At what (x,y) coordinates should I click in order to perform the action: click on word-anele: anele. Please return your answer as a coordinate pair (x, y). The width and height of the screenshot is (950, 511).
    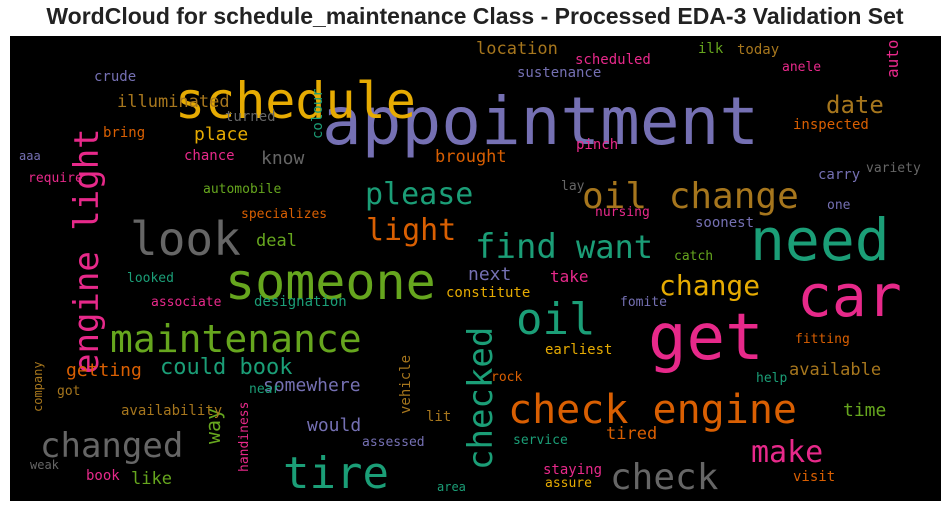
    Looking at the image, I should click on (801, 67).